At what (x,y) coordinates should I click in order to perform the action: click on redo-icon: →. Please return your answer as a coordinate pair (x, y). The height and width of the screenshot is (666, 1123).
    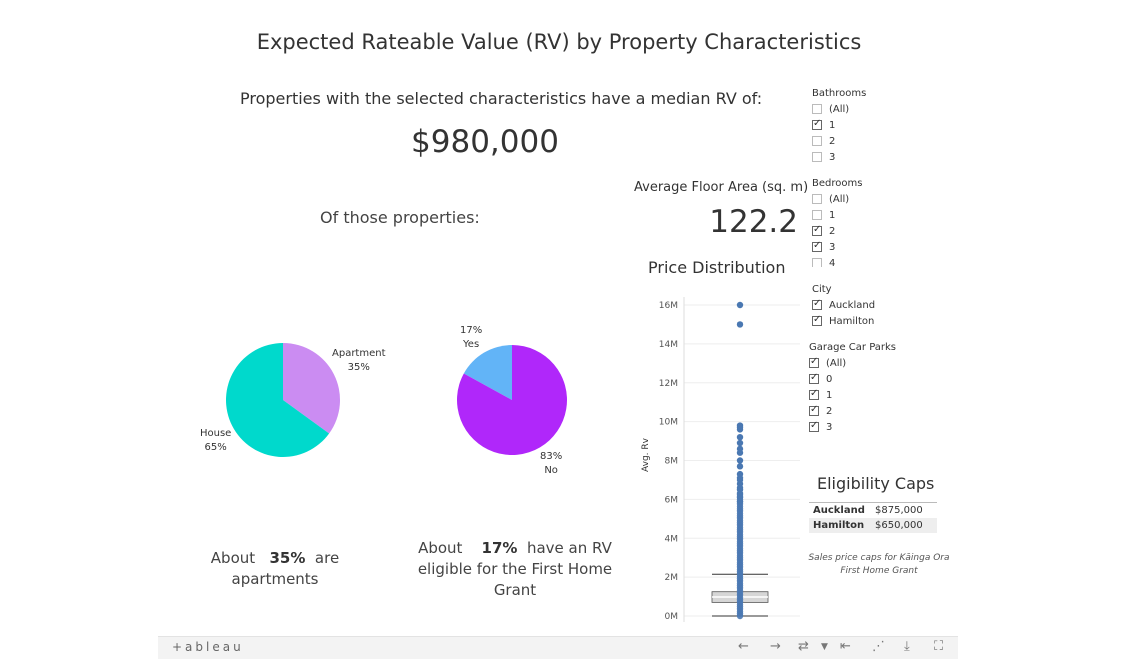
    Looking at the image, I should click on (775, 646).